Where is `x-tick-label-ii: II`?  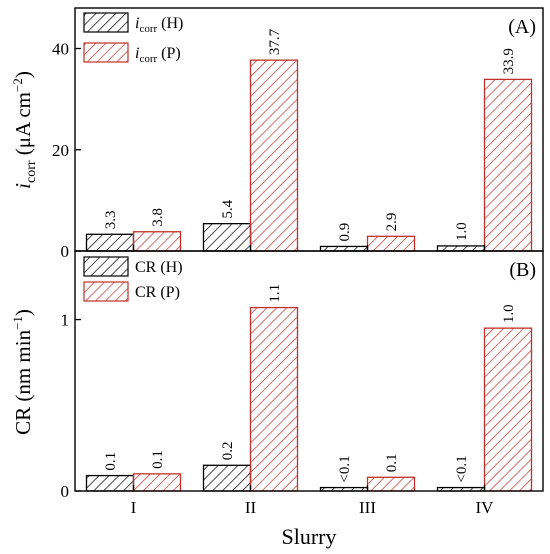
x-tick-label-ii: II is located at coordinates (251, 507).